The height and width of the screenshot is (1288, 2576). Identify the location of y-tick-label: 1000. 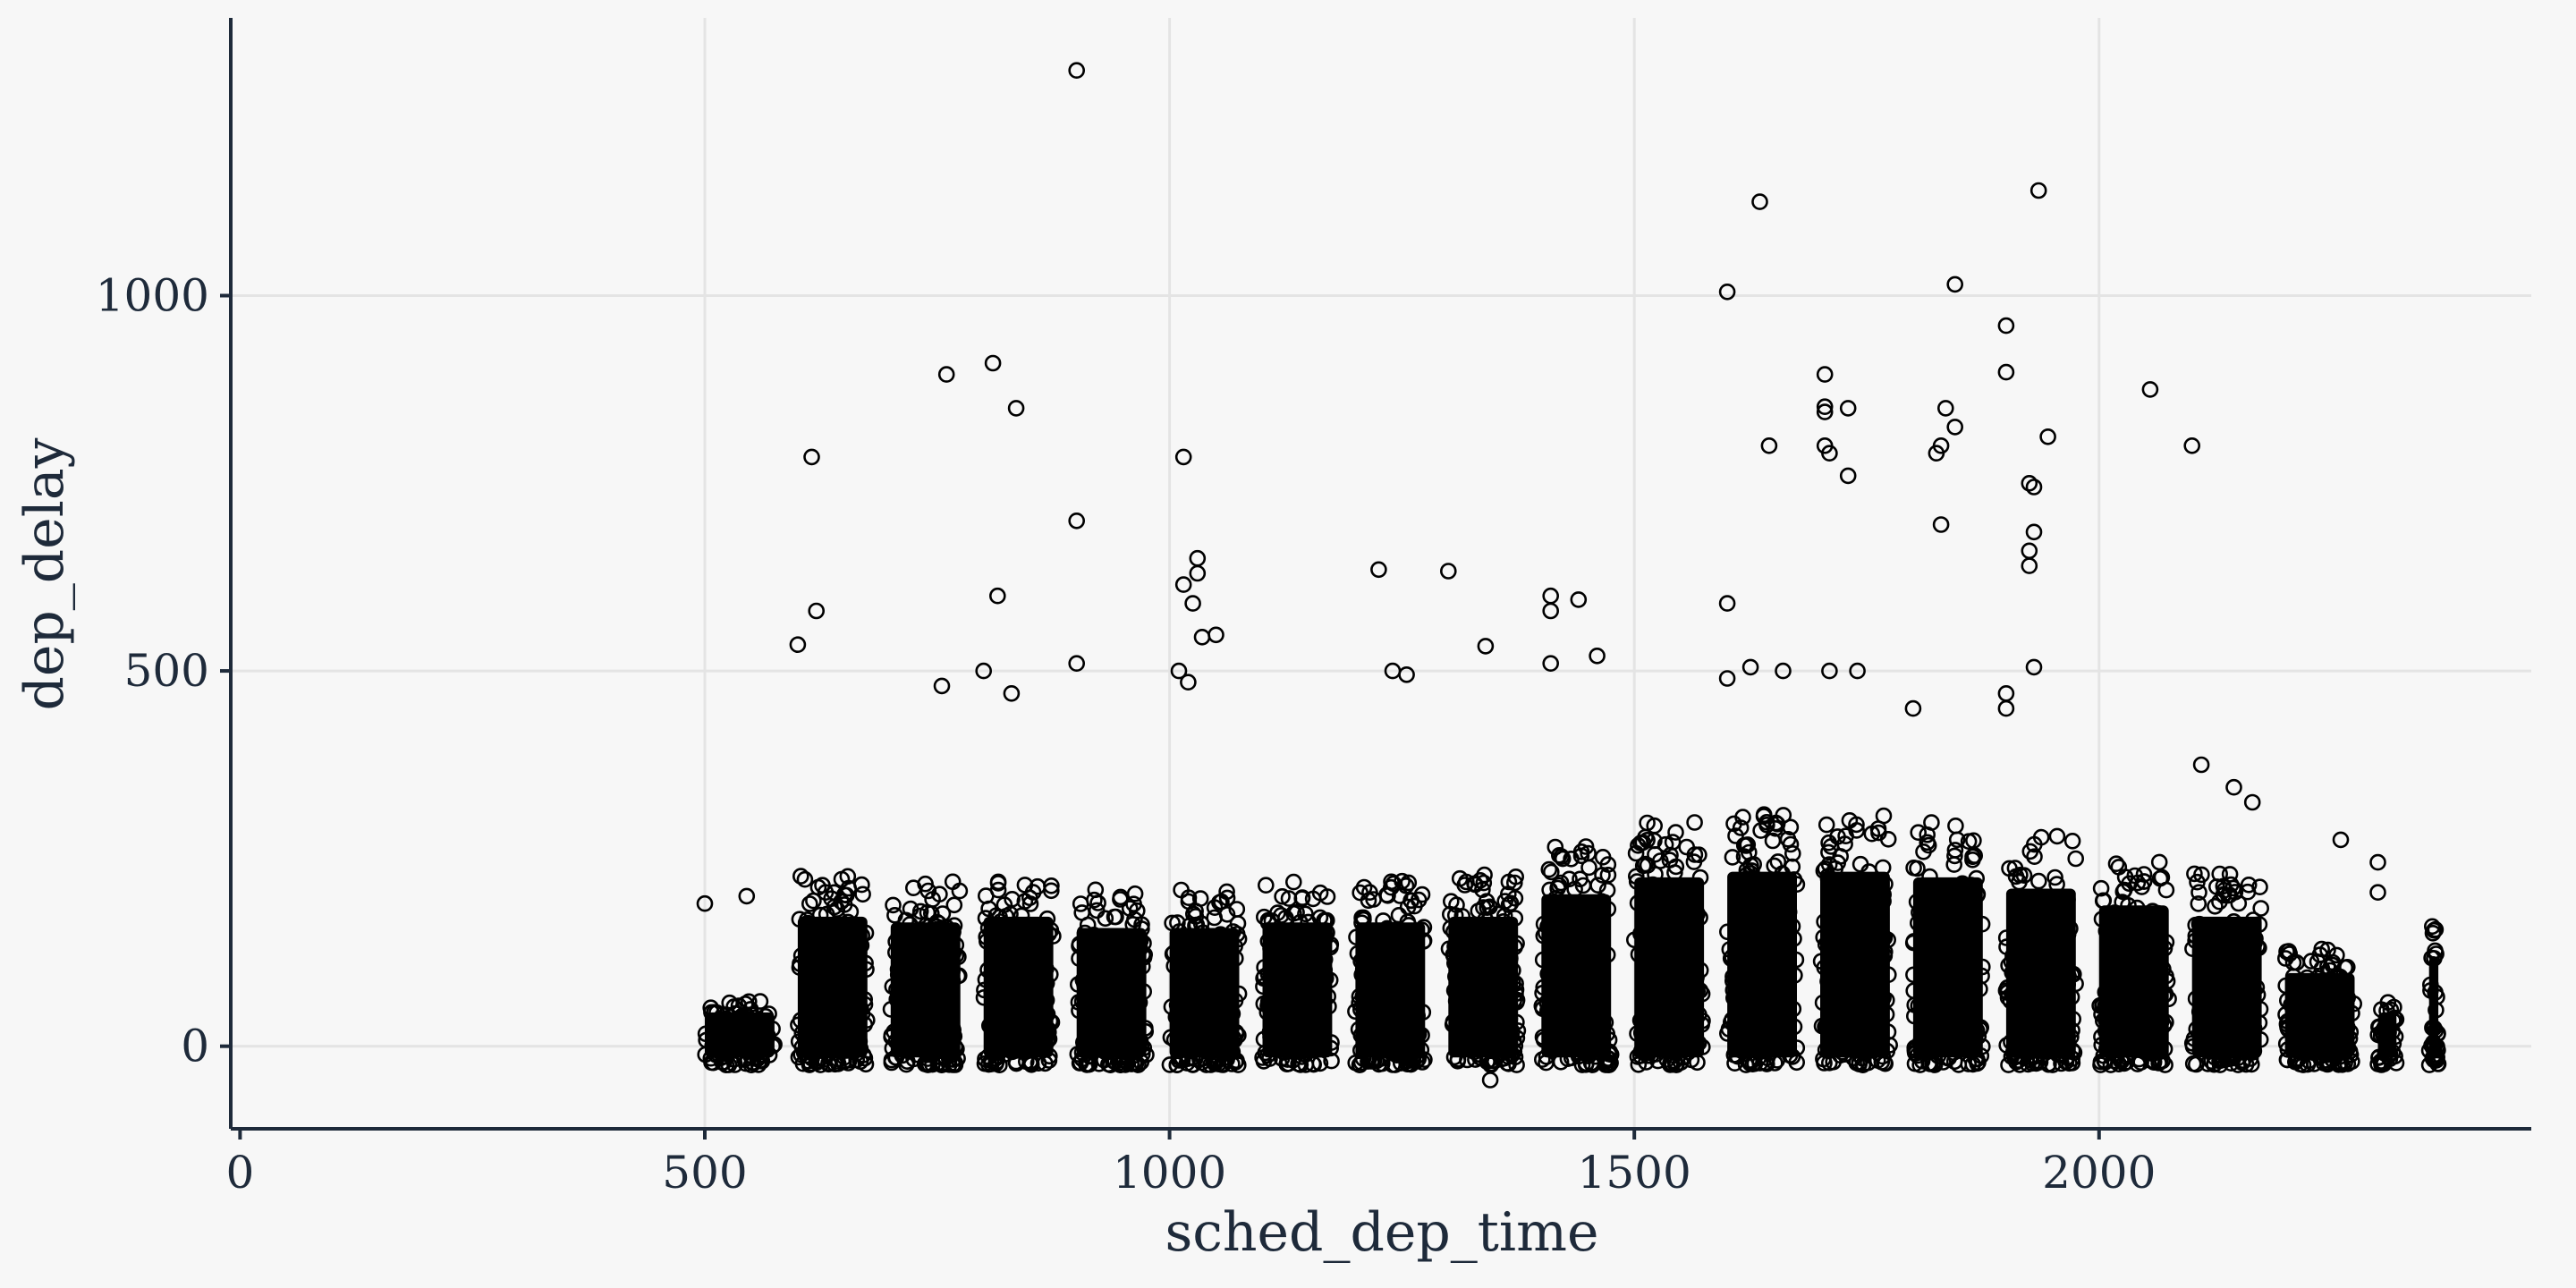
(152, 296).